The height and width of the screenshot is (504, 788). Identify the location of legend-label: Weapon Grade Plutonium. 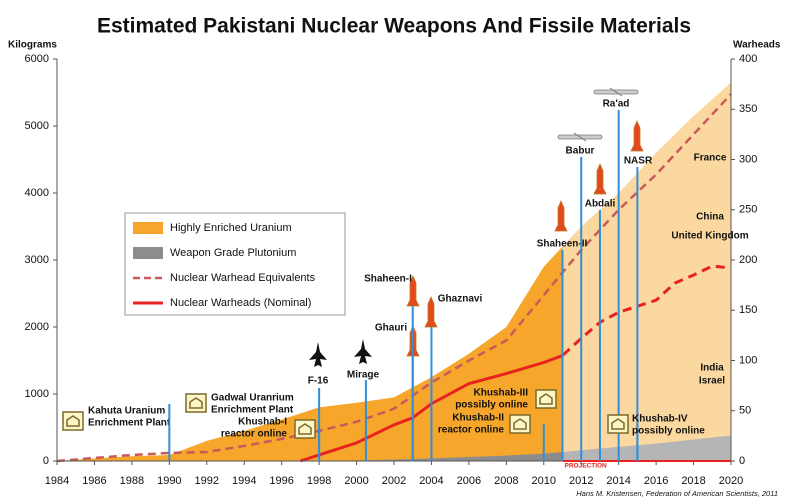
(233, 253).